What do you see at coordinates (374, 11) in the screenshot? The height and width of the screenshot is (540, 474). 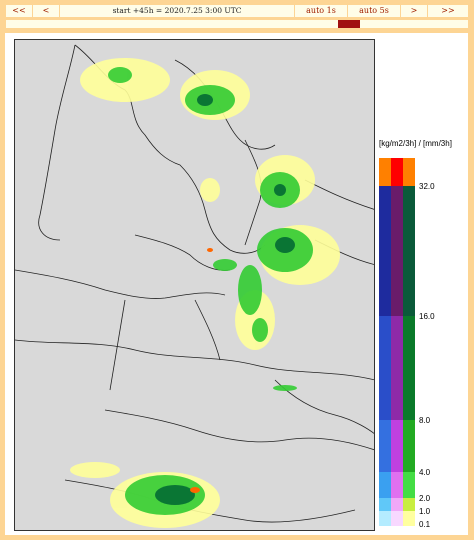 I see `auto-play-5s-button: auto 5s` at bounding box center [374, 11].